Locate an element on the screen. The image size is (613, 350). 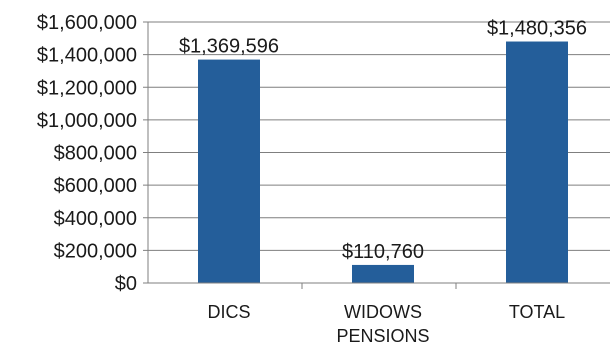
x-category-label: DICS is located at coordinates (228, 312).